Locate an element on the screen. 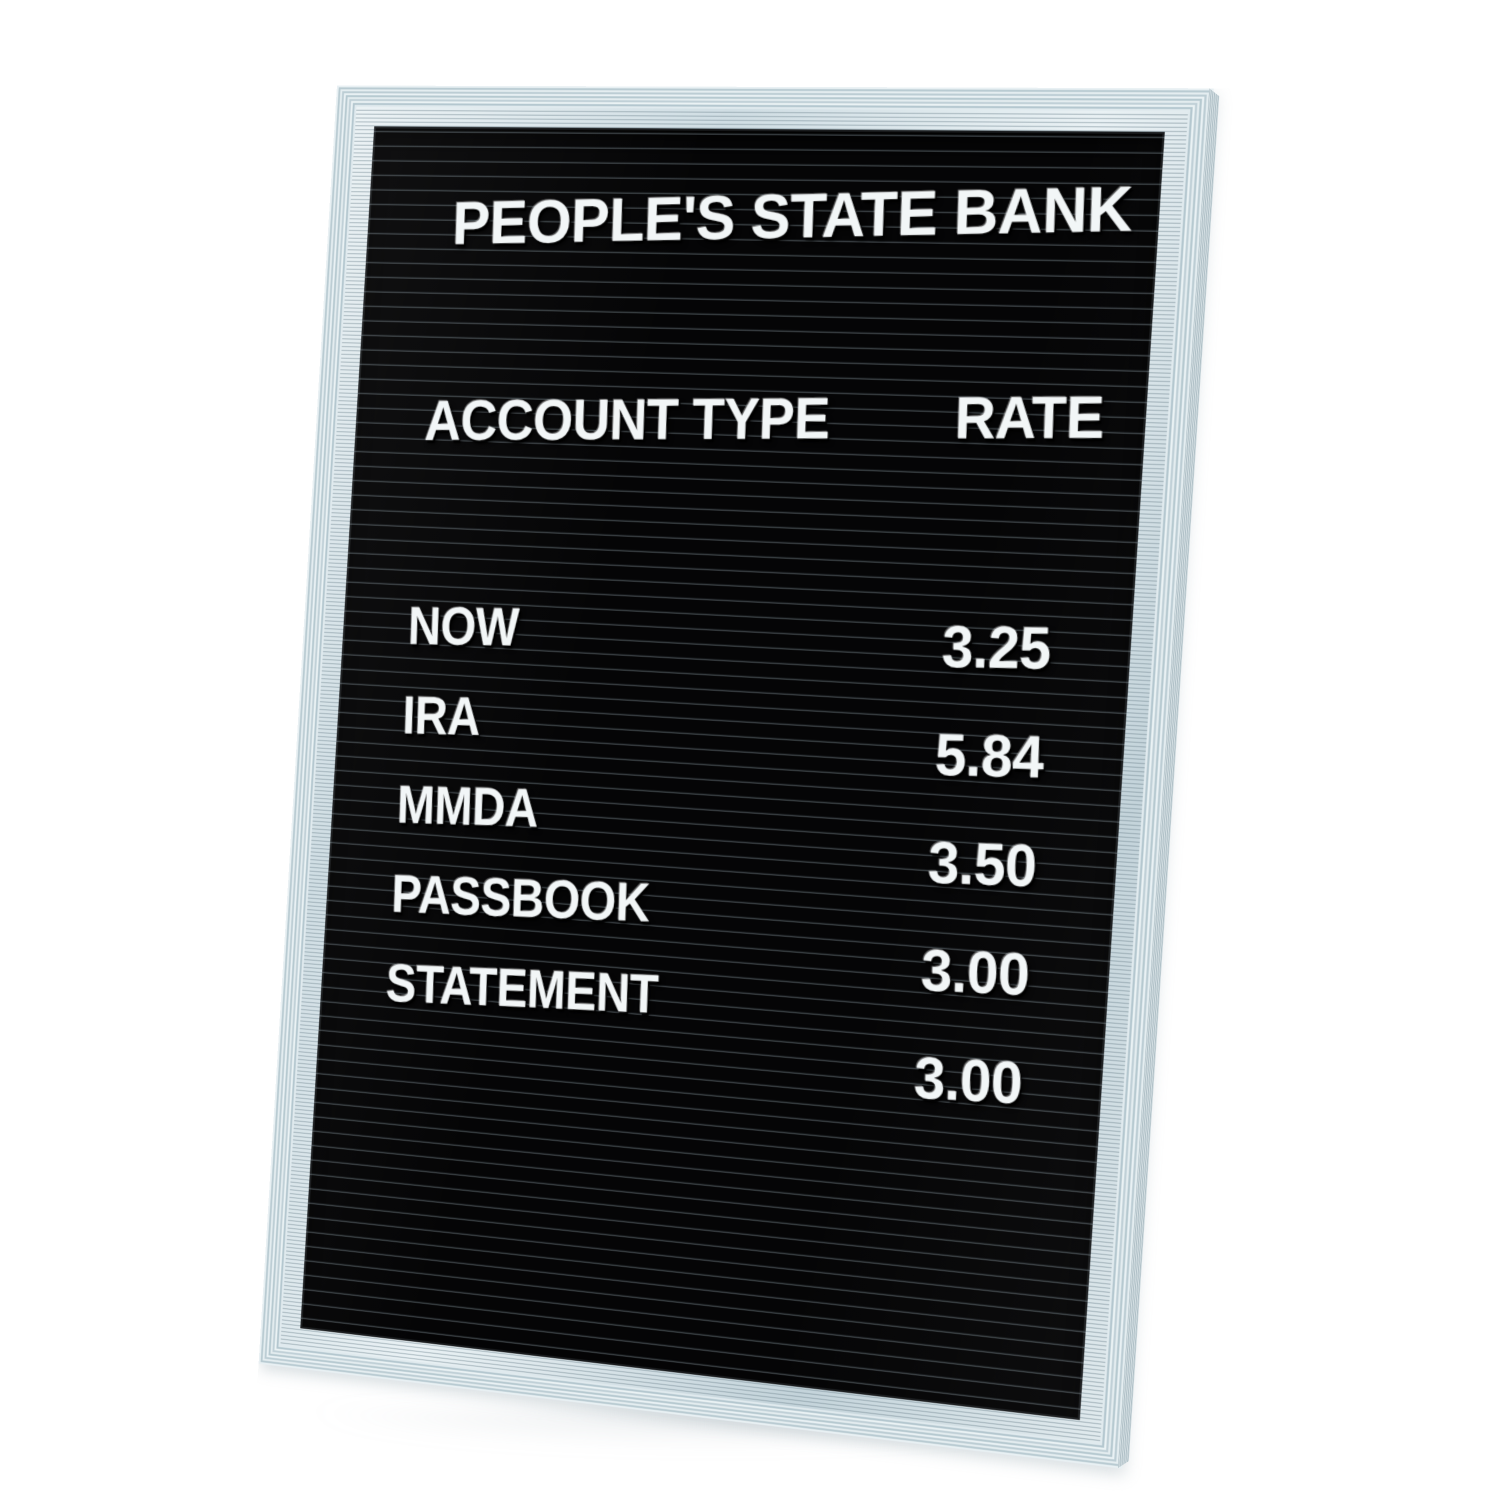  row-rate-mmda: 3.50 is located at coordinates (982, 864).